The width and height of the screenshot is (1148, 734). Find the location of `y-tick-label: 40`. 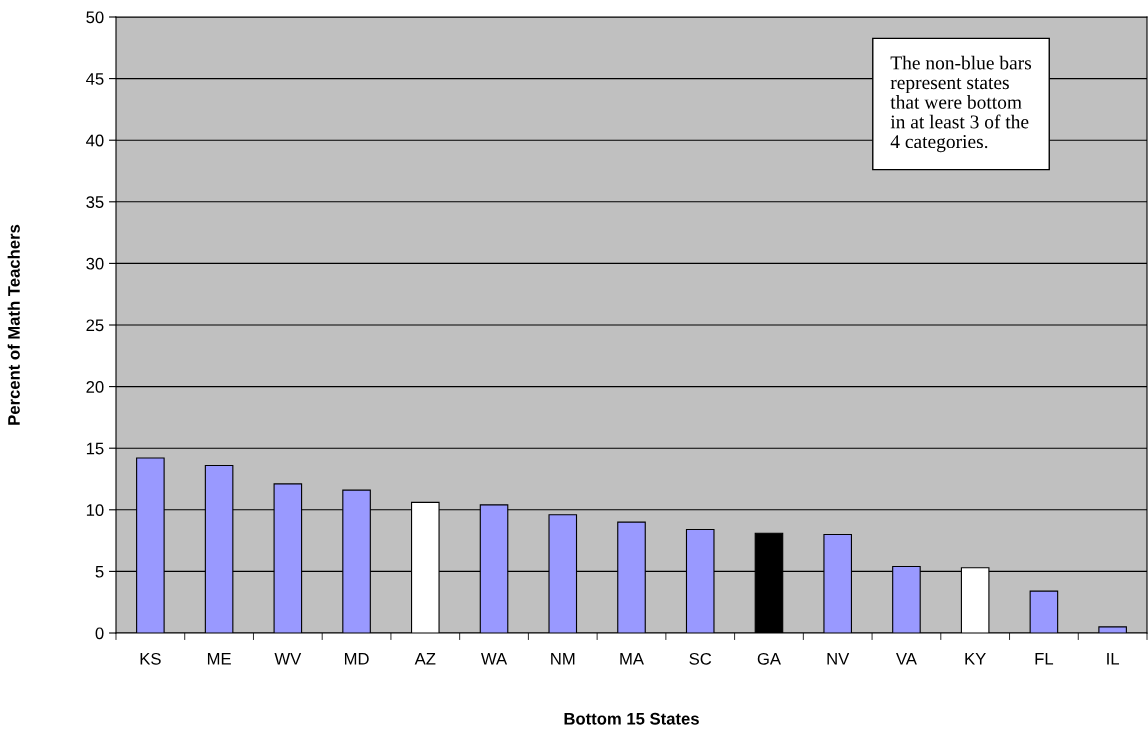

y-tick-label: 40 is located at coordinates (95, 140).